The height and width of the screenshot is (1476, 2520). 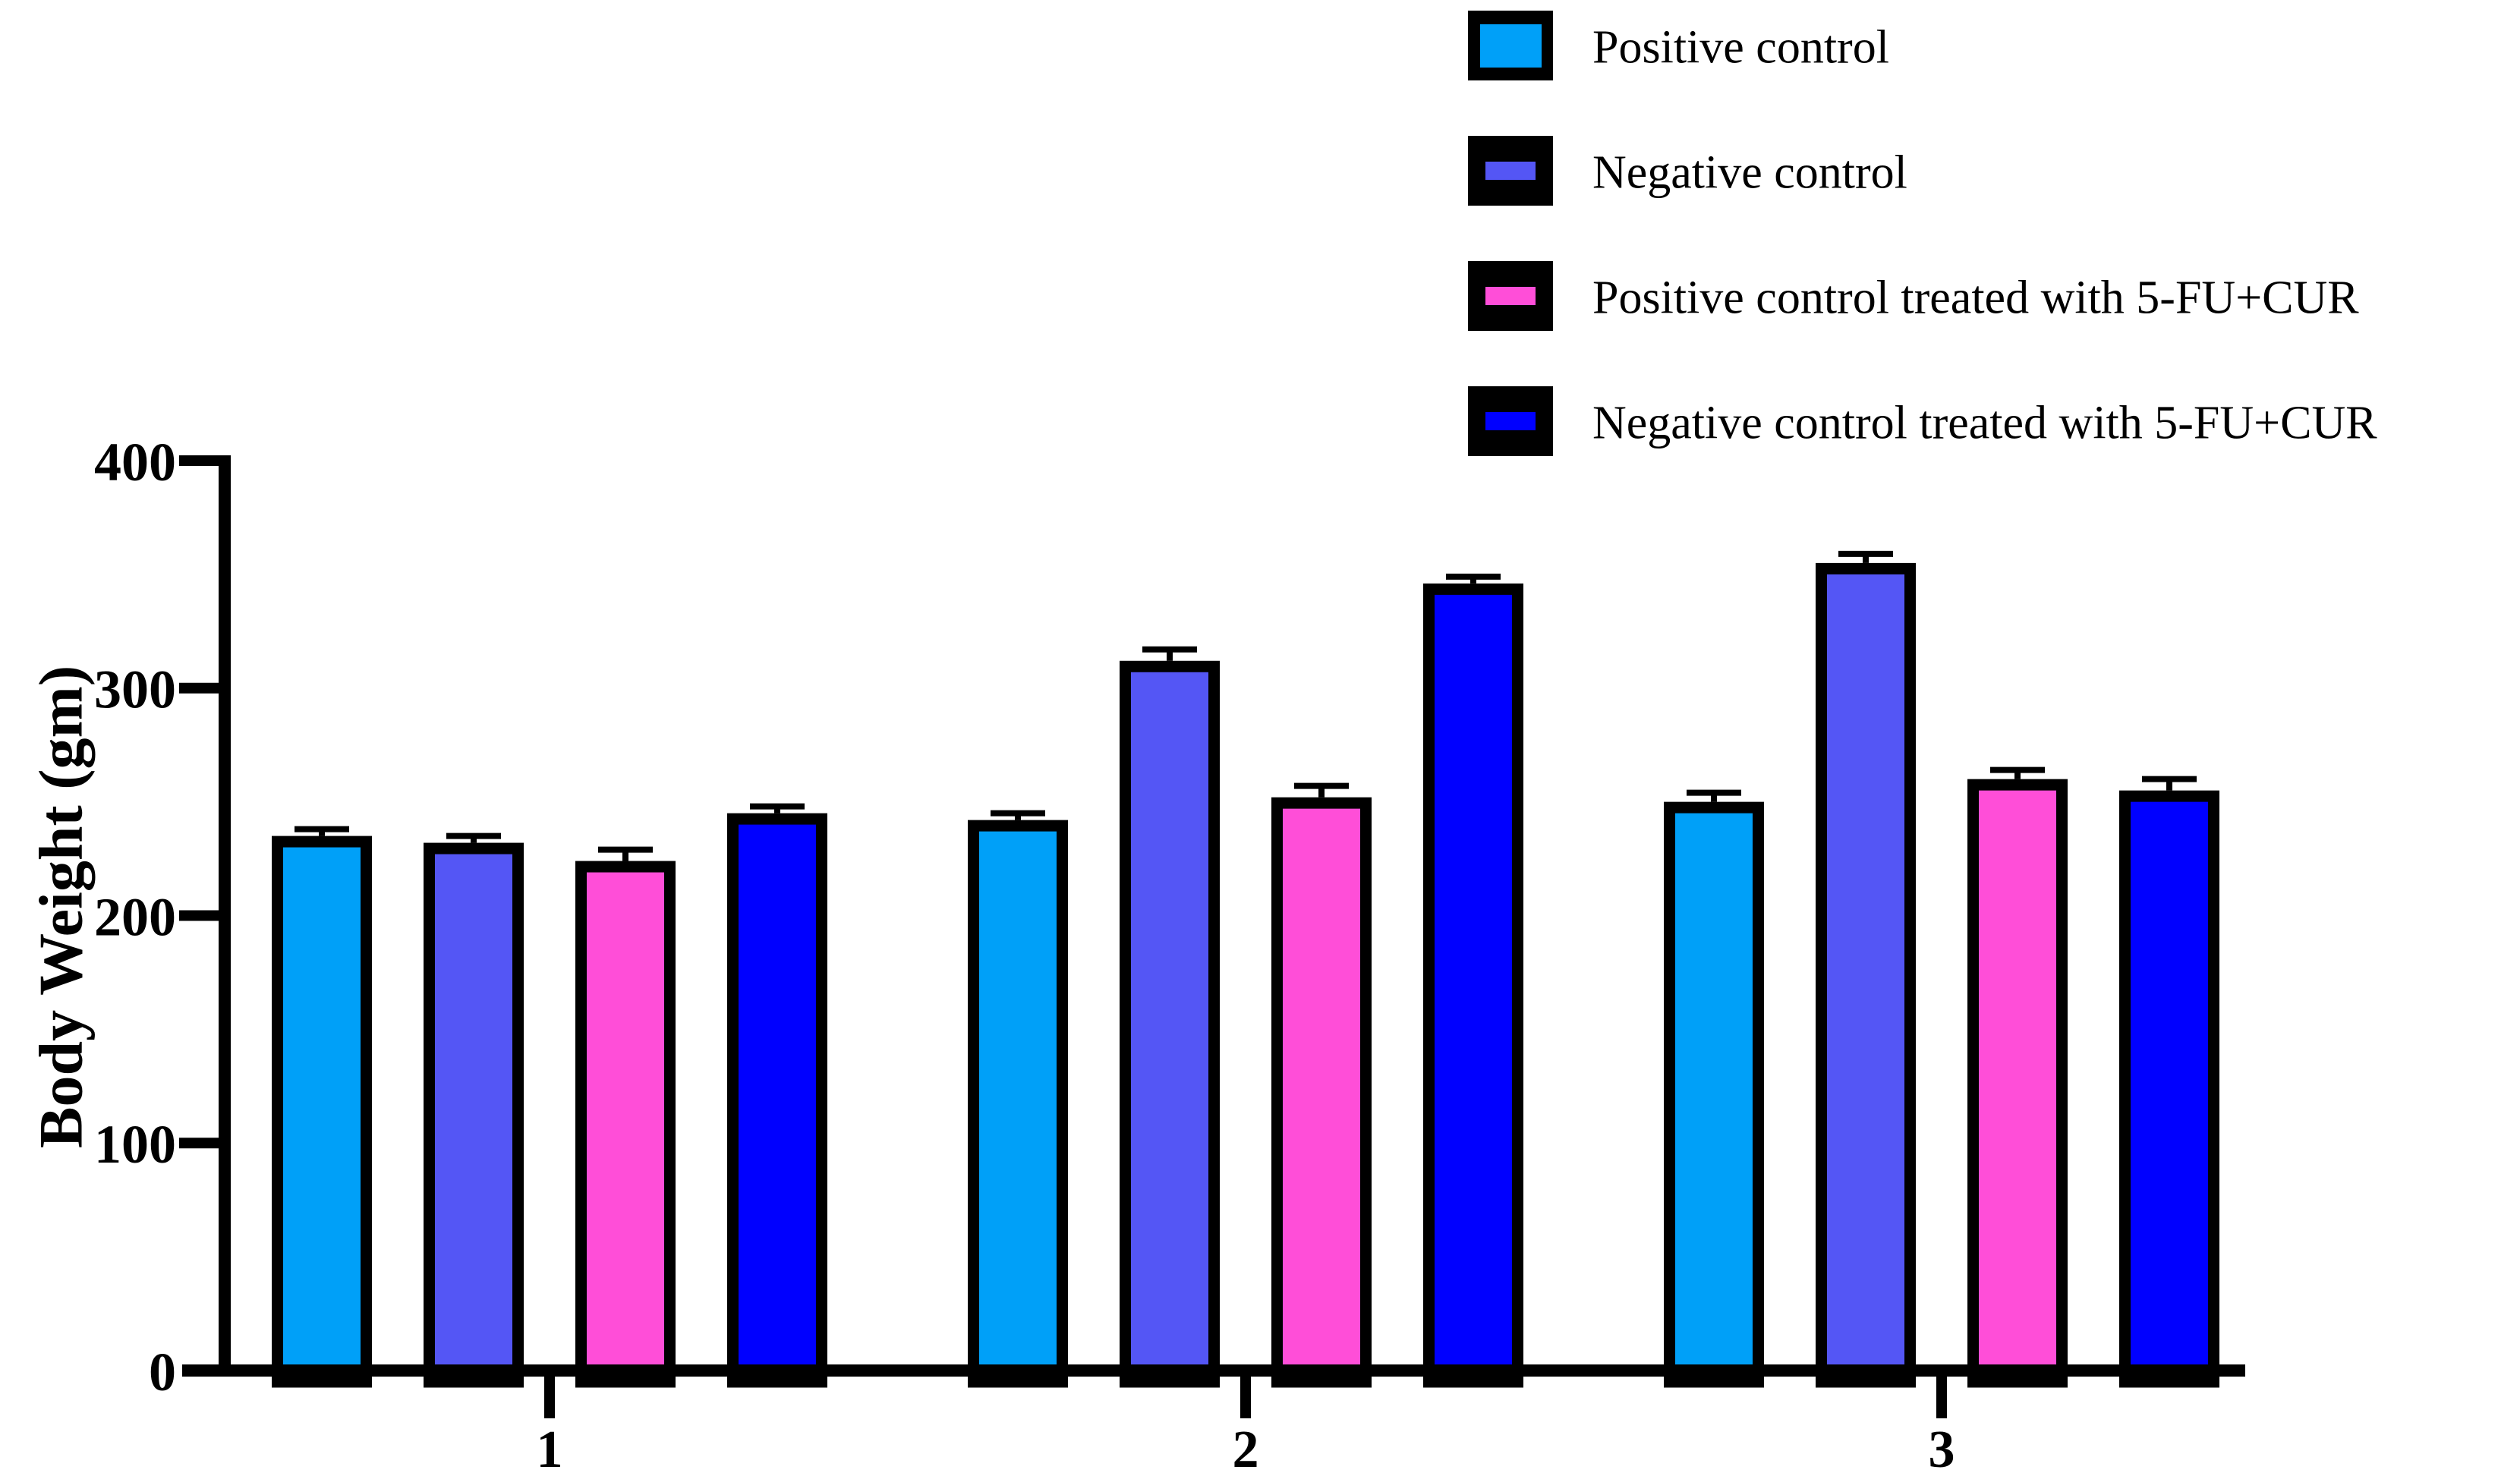 What do you see at coordinates (1984, 422) in the screenshot?
I see `legend-label: Negative control treated with 5-FU+CUR` at bounding box center [1984, 422].